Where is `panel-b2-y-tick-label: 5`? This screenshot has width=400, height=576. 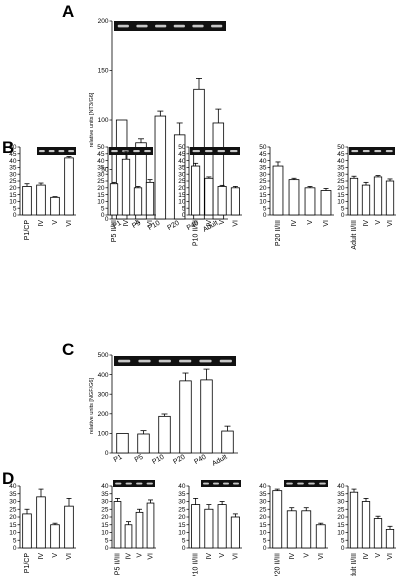 panel-b2-y-tick-label: 5 is located at coordinates (103, 208).